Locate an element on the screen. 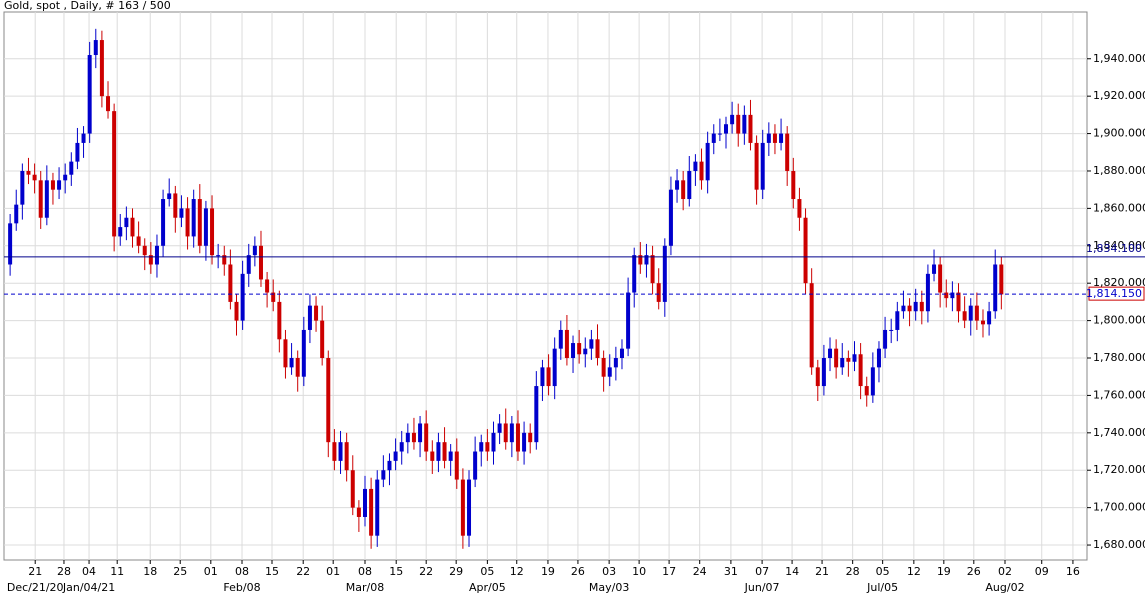 The image size is (1145, 598). x-tick-label: 07 is located at coordinates (762, 571).